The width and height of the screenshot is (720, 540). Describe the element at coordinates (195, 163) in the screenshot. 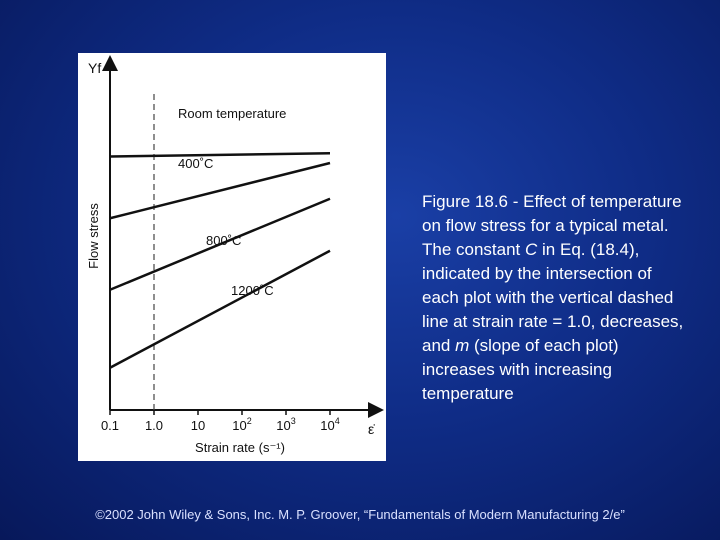

I see `series-label-400-c: 400˚C` at that location.